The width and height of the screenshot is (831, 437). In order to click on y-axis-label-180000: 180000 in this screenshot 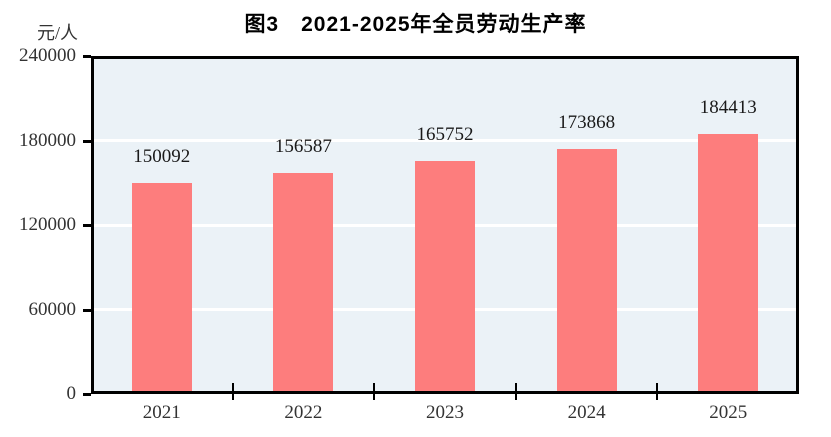, I will do `click(47, 140)`.